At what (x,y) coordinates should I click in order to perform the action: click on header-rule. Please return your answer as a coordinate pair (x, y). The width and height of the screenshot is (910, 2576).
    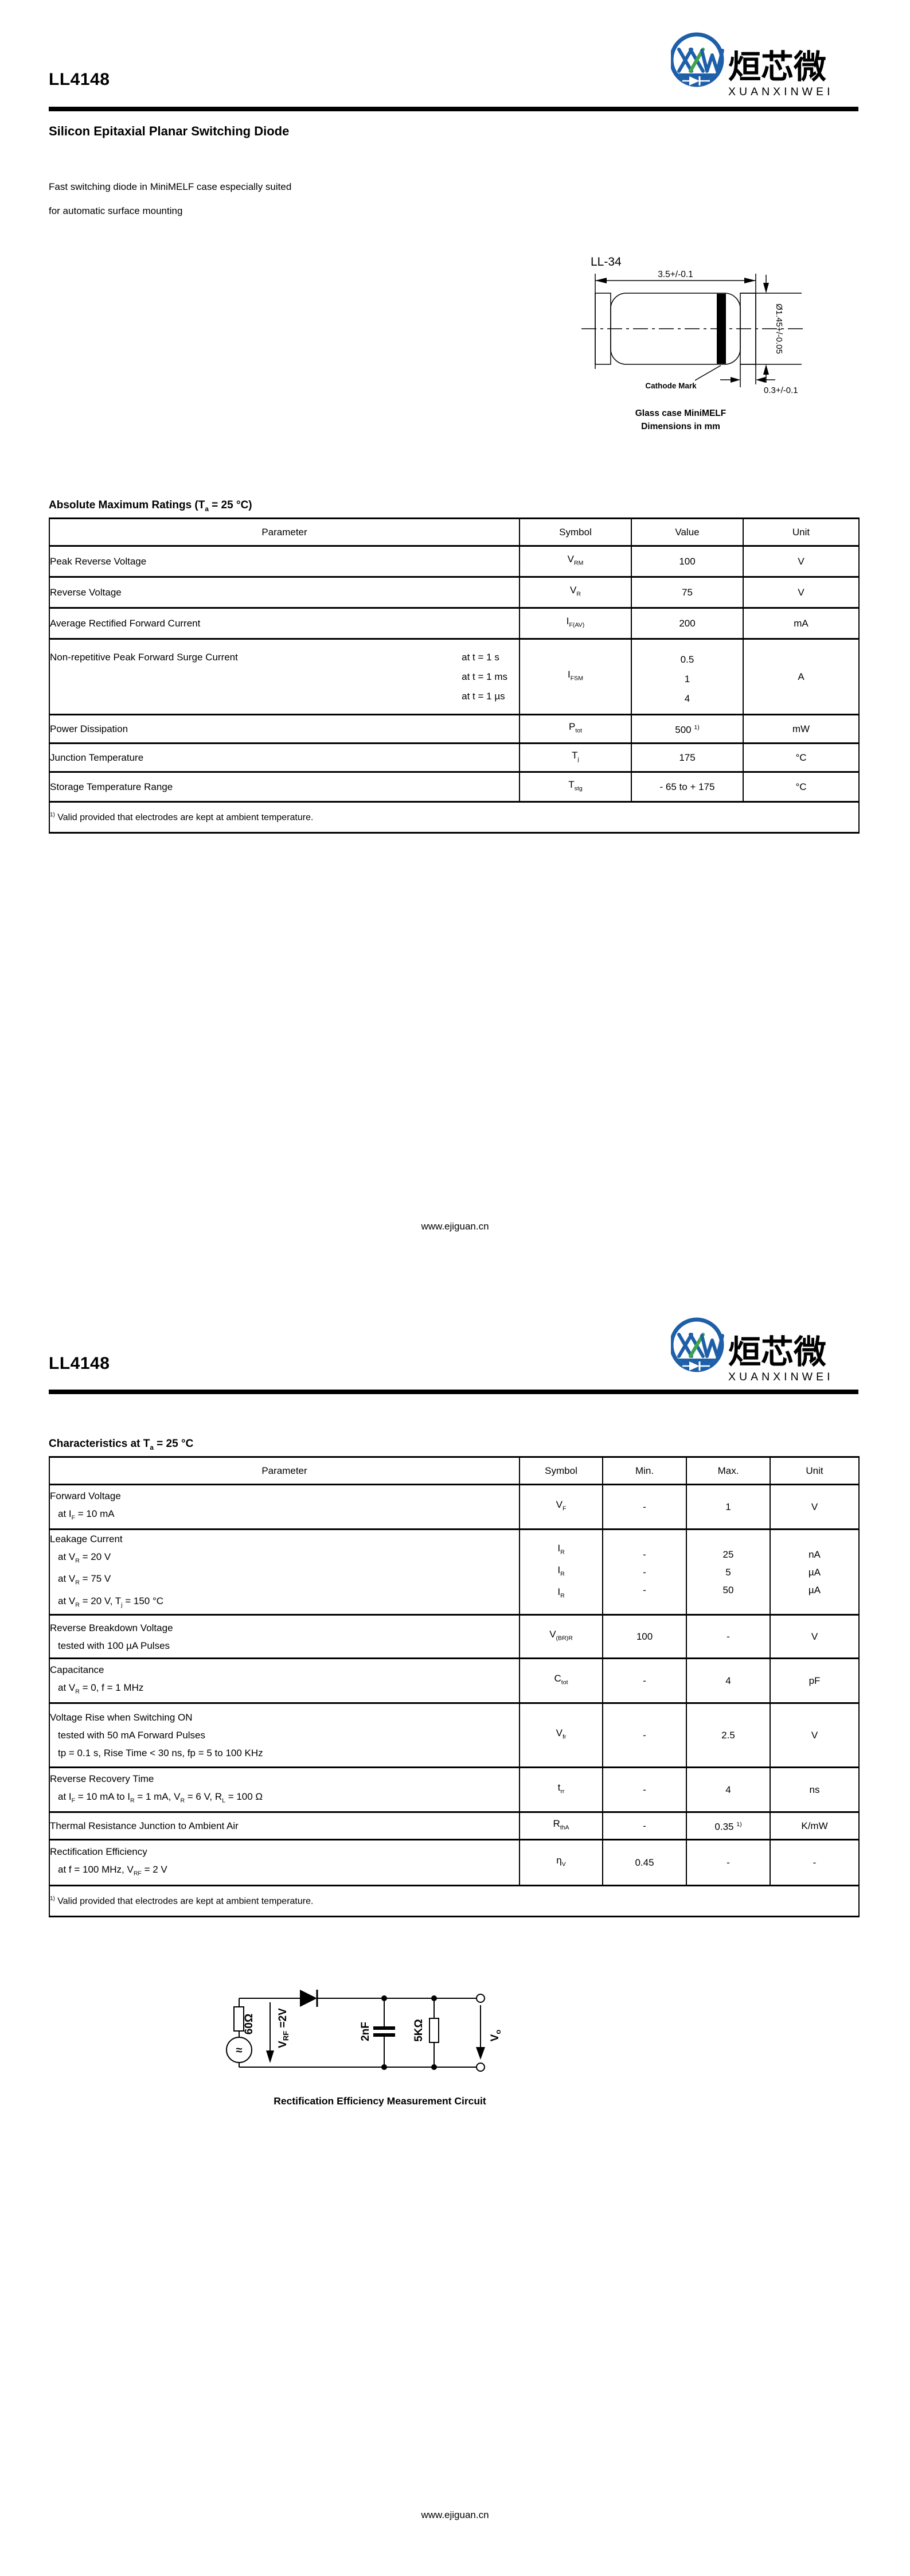
    Looking at the image, I should click on (453, 1392).